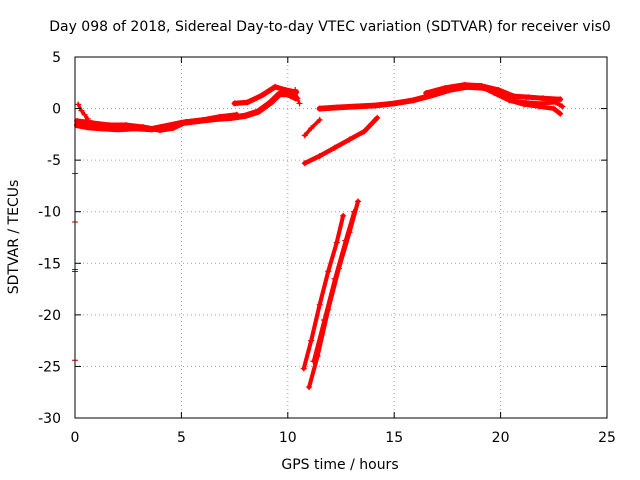 The height and width of the screenshot is (480, 640). Describe the element at coordinates (181, 438) in the screenshot. I see `x-tick-label: 5` at that location.